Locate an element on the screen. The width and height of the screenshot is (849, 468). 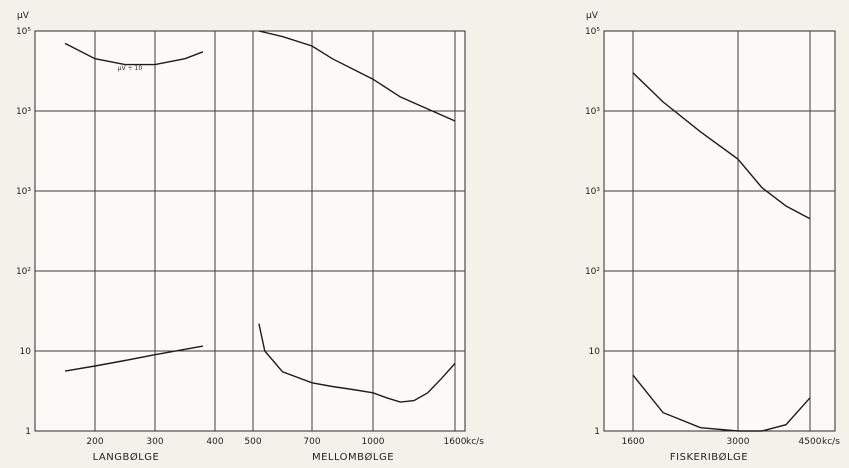
fiskeribolge-x-tick-label: 1600 is located at coordinates (633, 442).